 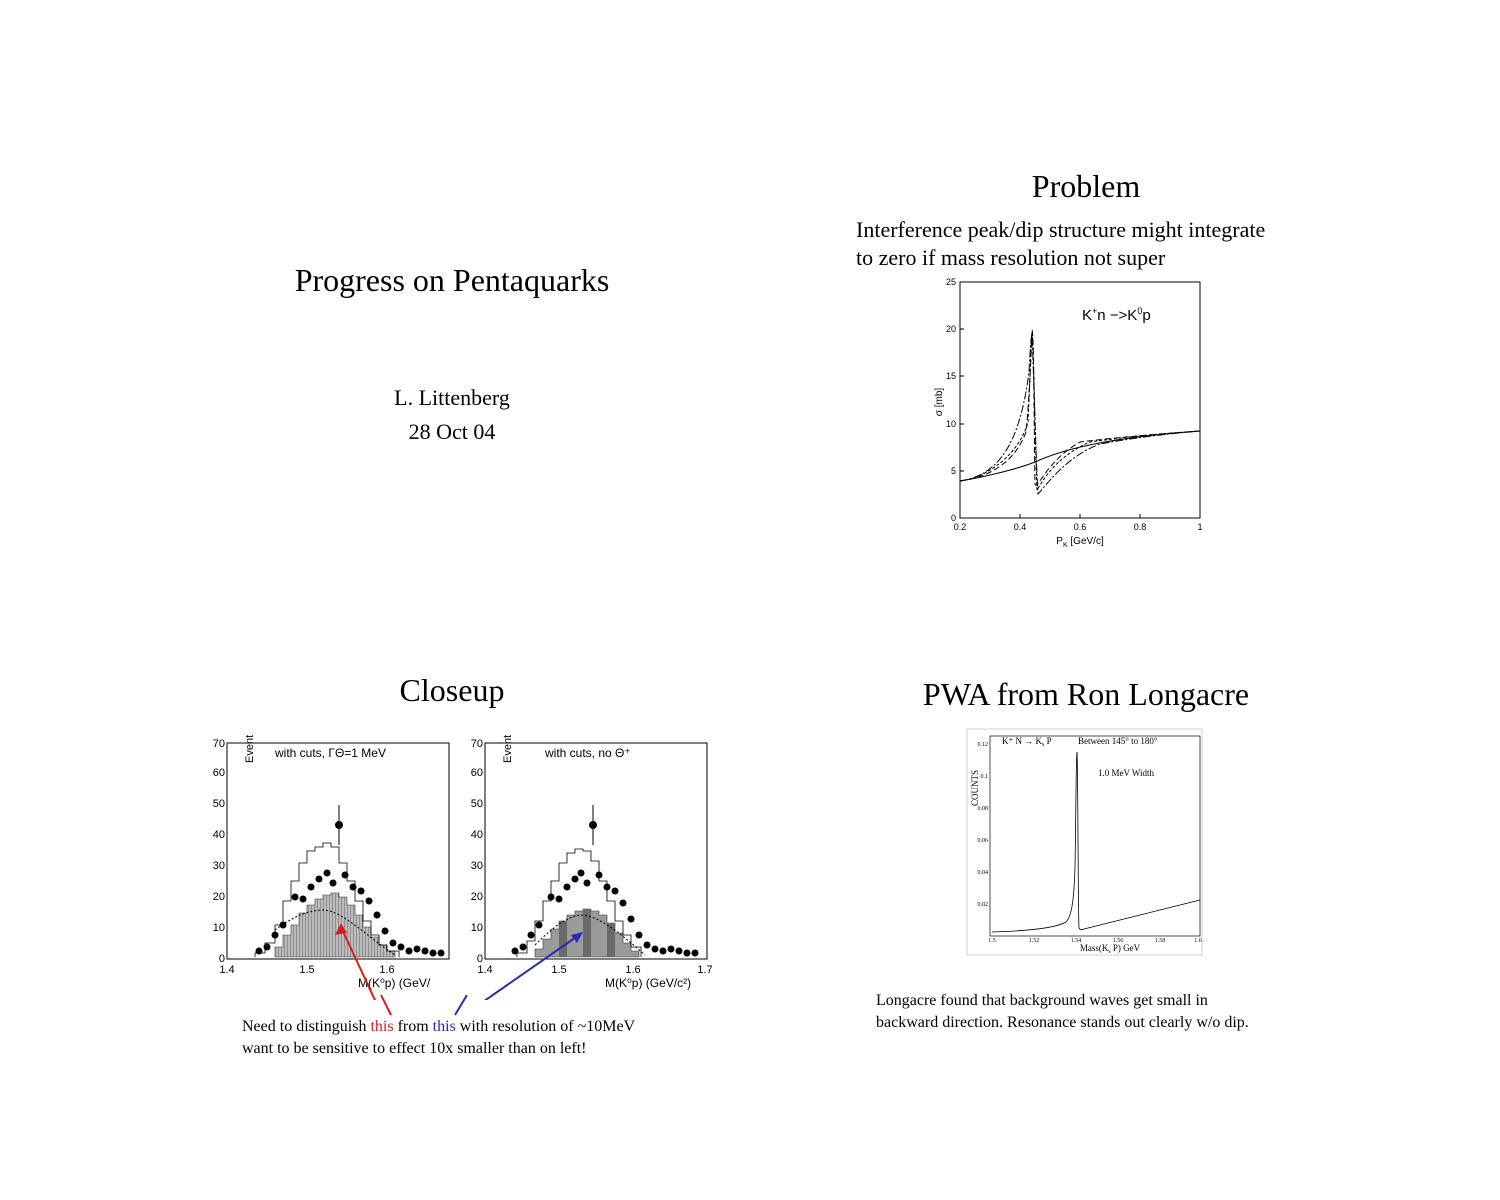 I want to click on curve-solid, so click(x=1080, y=456).